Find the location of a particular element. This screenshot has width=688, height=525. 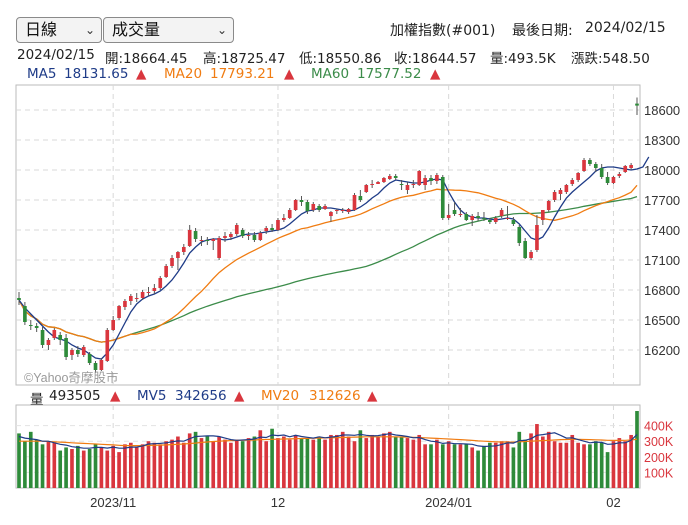

ohlc-date: 2024/02/15 is located at coordinates (56, 55).